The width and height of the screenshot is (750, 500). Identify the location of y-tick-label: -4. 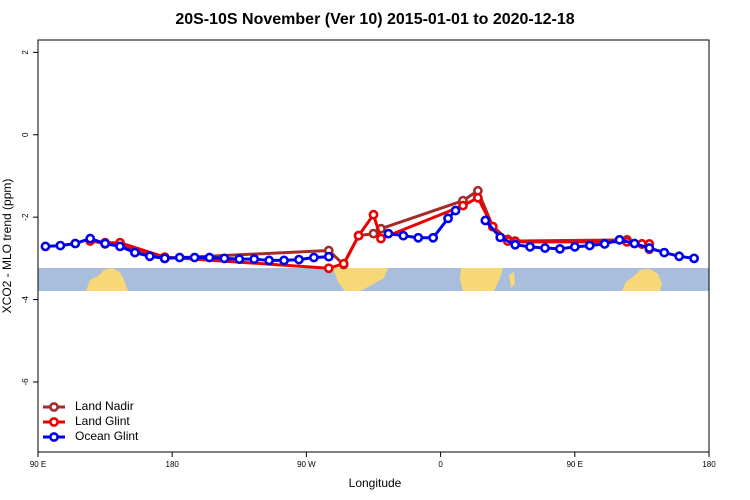
(25, 299).